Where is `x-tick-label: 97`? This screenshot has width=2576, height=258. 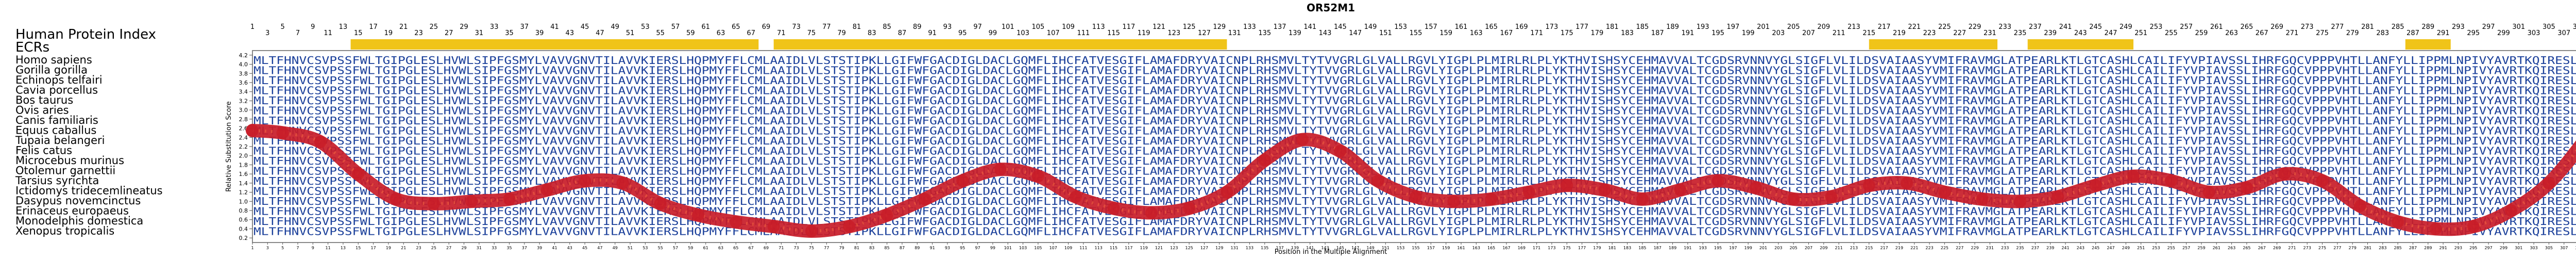
x-tick-label: 97 is located at coordinates (977, 248).